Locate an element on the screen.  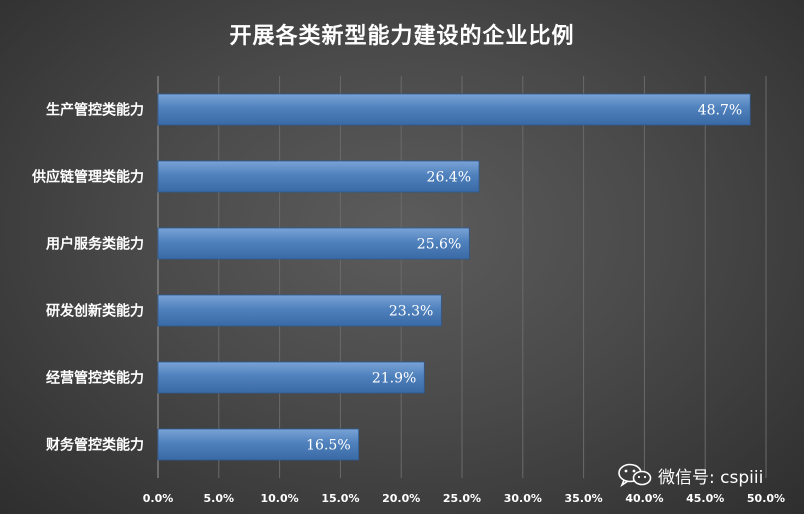
category-label: 用户服务类能力 is located at coordinates (95, 244).